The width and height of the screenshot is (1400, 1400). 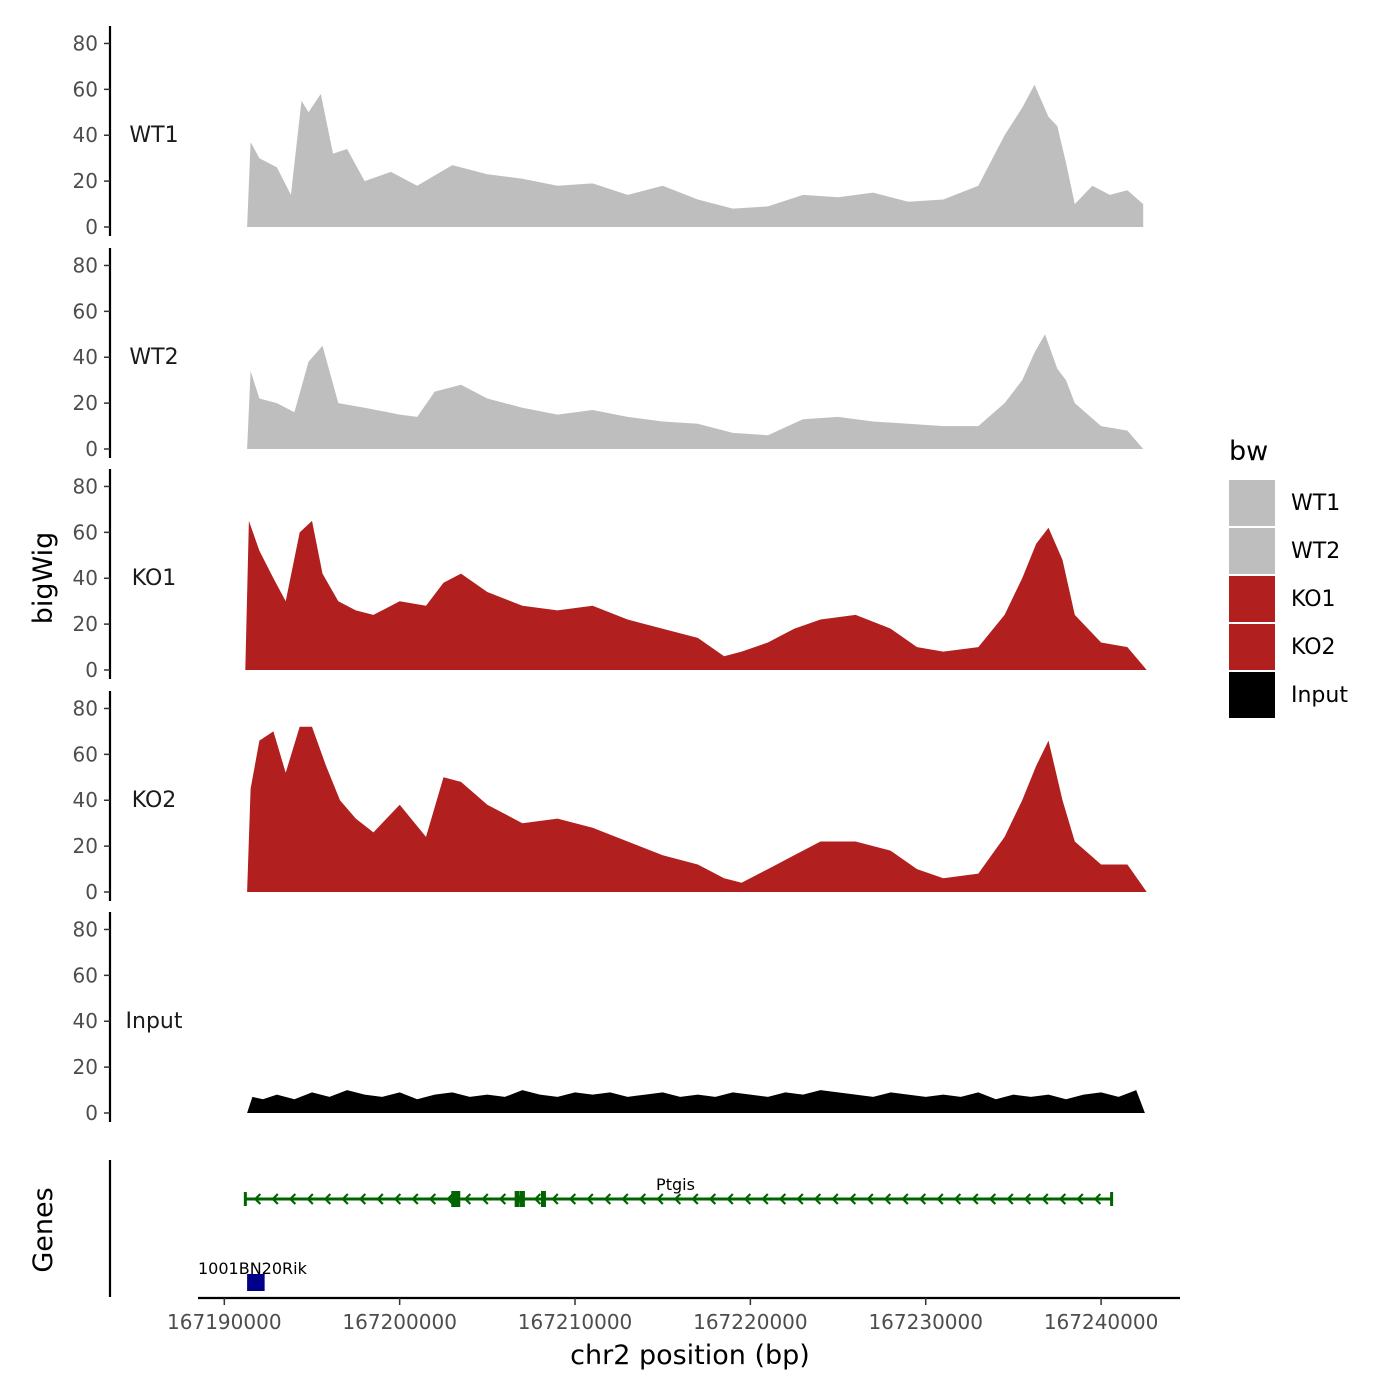 What do you see at coordinates (695, 155) in the screenshot?
I see `area-wt1` at bounding box center [695, 155].